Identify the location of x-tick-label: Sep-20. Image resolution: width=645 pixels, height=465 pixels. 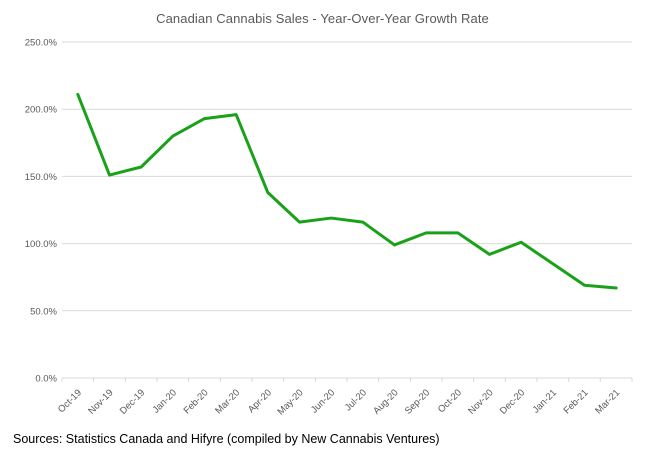
(417, 401).